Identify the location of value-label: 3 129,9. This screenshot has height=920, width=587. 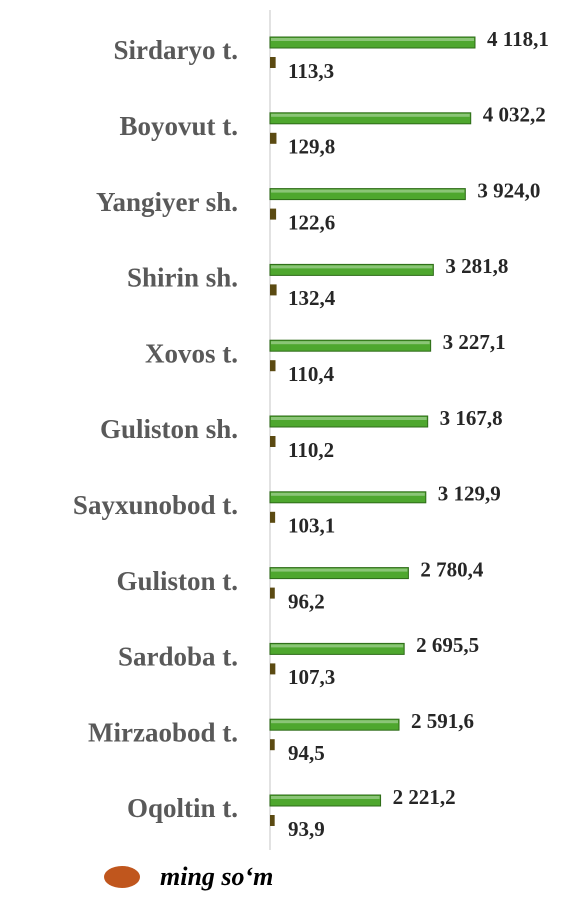
(469, 494).